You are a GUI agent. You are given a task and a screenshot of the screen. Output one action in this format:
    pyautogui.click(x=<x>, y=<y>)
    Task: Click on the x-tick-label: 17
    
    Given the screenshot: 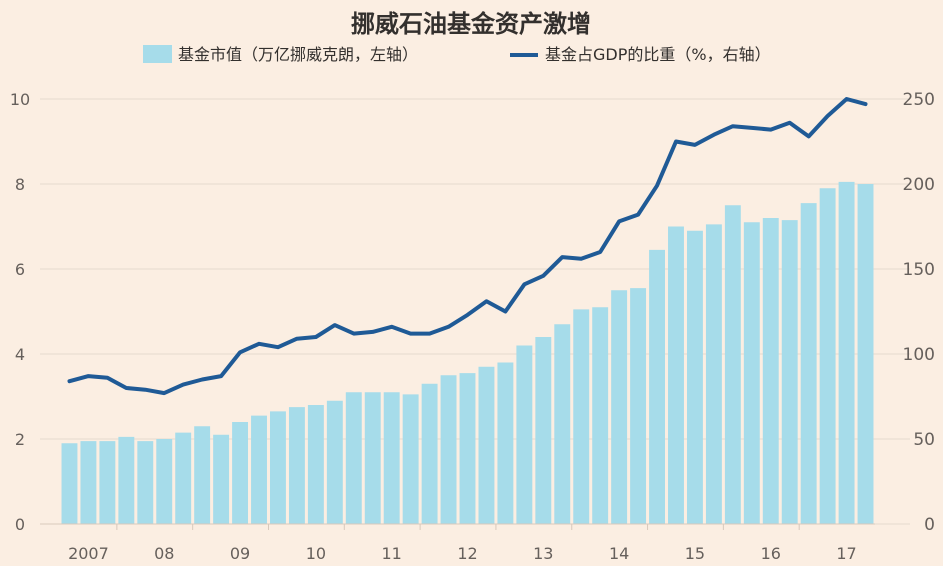 What is the action you would take?
    pyautogui.click(x=846, y=553)
    